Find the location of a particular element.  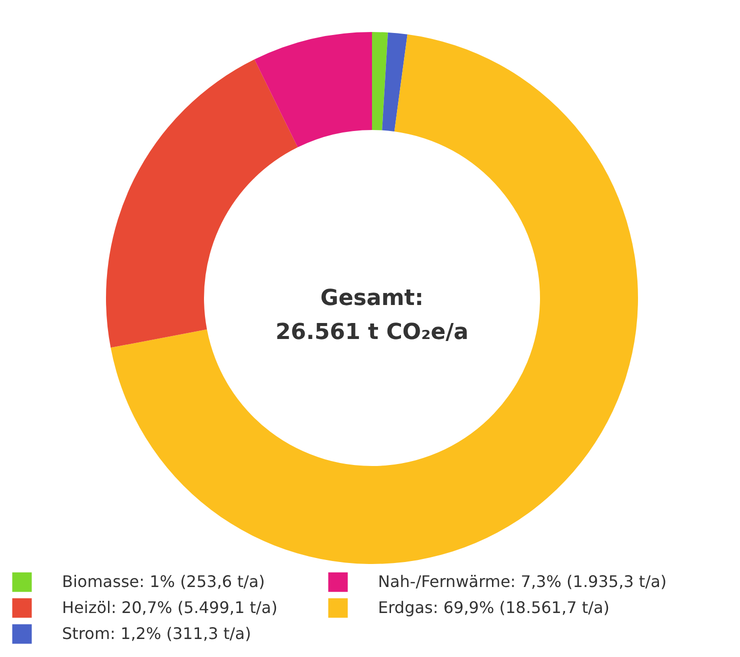

text: Gesamt: is located at coordinates (372, 298).